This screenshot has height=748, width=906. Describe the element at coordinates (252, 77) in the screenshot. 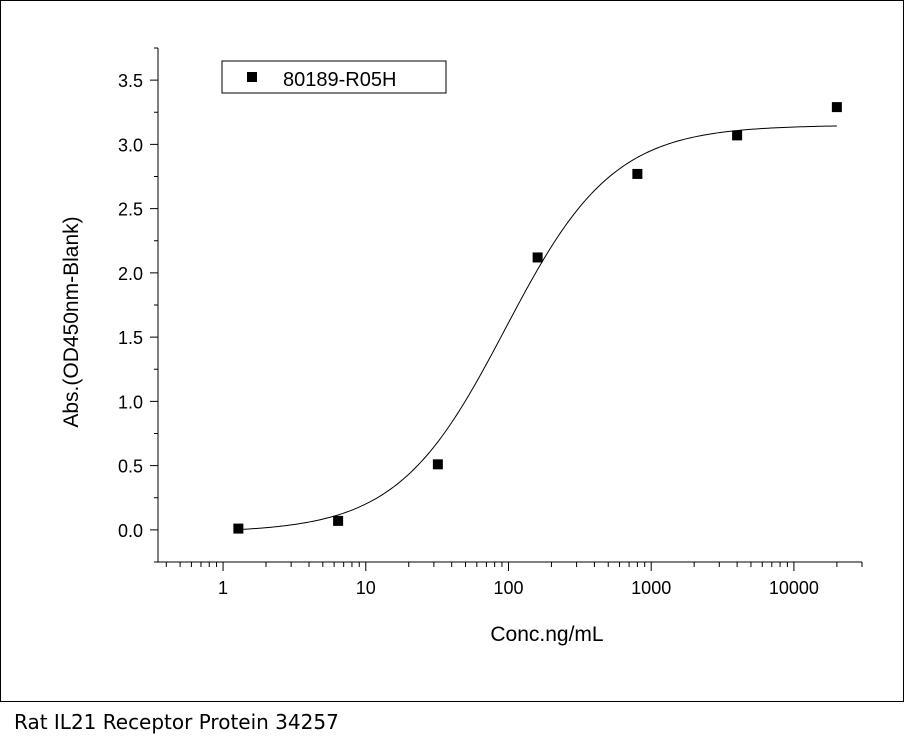

I see `legend-marker-square` at that location.